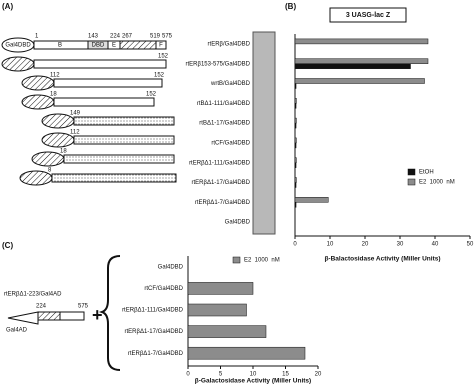 The image size is (474, 385). Describe the element at coordinates (60, 46) in the screenshot. I see `domain: B` at that location.